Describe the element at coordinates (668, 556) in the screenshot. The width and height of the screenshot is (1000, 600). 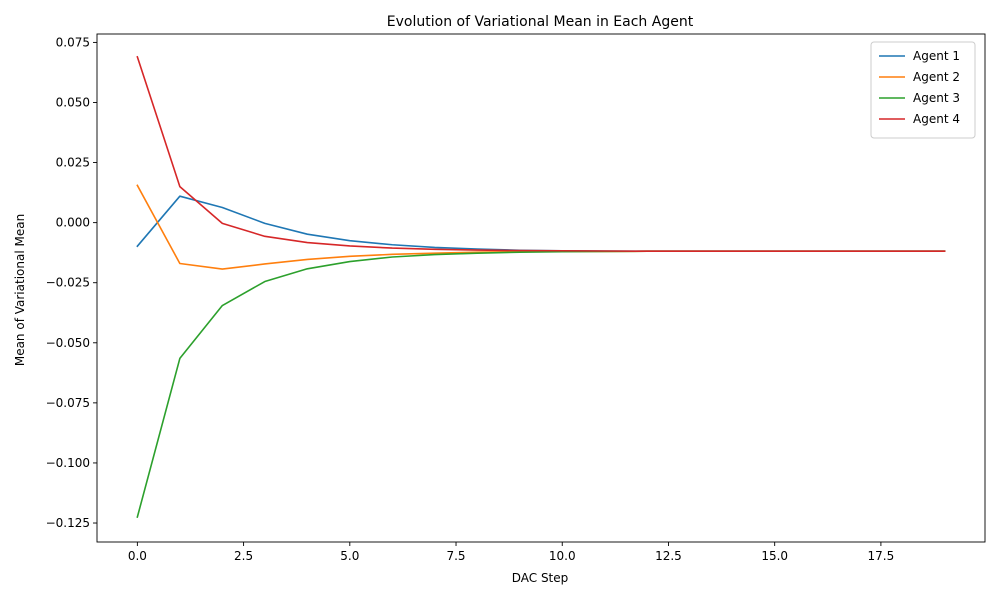
I see `x-tick-label: 12.5` at that location.